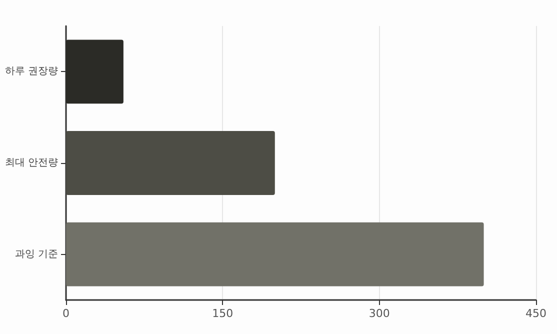 The image size is (557, 334). I want to click on x-tick-label: 450, so click(536, 313).